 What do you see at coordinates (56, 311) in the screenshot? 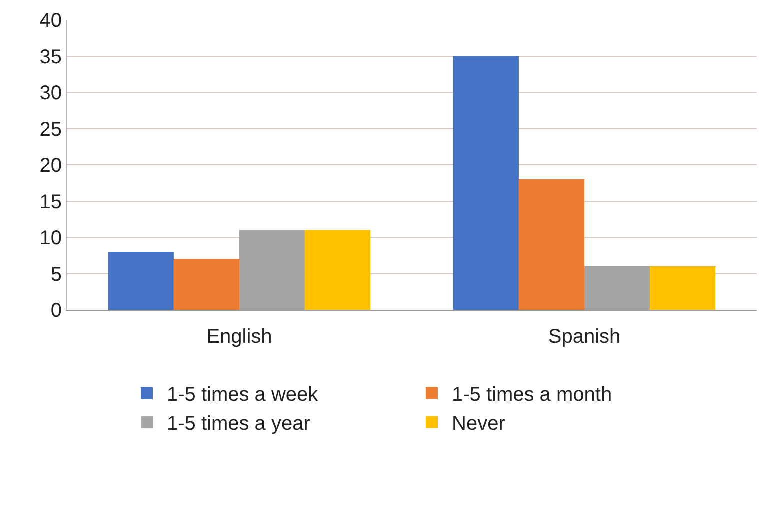
I see `y-tick-label: 0` at bounding box center [56, 311].